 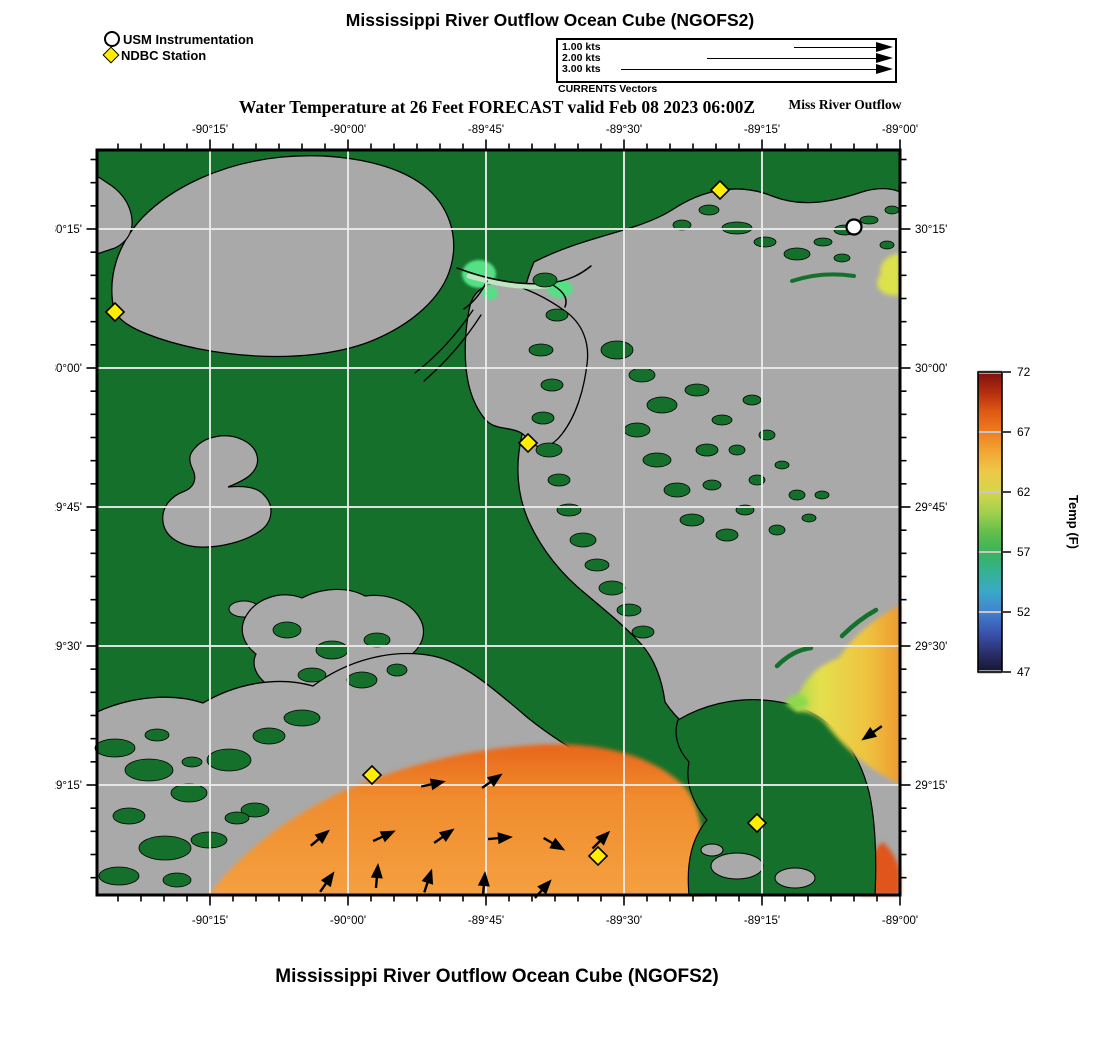 I want to click on station-legend: USM Instrumentation NDBC Station, so click(x=178, y=47).